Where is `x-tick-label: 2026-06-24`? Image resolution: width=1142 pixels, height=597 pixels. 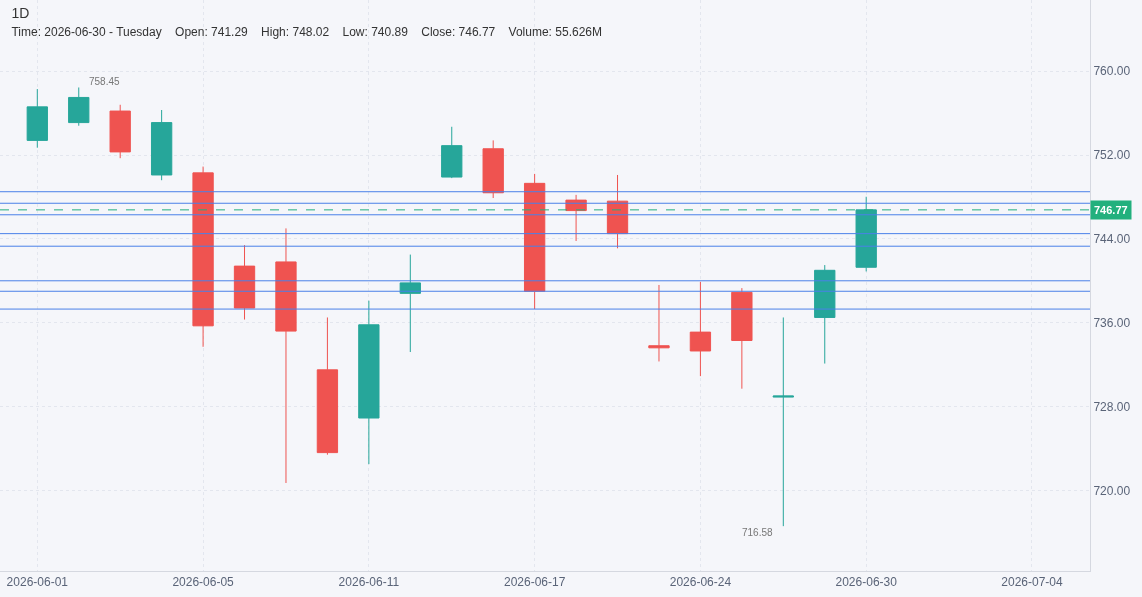
x-tick-label: 2026-06-24 is located at coordinates (700, 582).